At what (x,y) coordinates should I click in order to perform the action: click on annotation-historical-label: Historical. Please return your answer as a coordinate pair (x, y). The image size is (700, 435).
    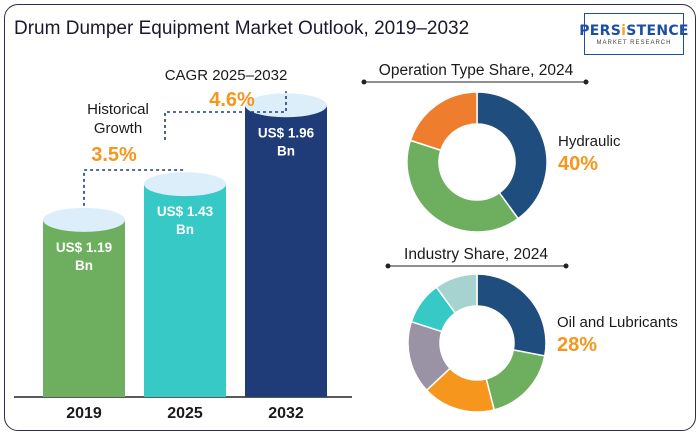
    Looking at the image, I should click on (118, 109).